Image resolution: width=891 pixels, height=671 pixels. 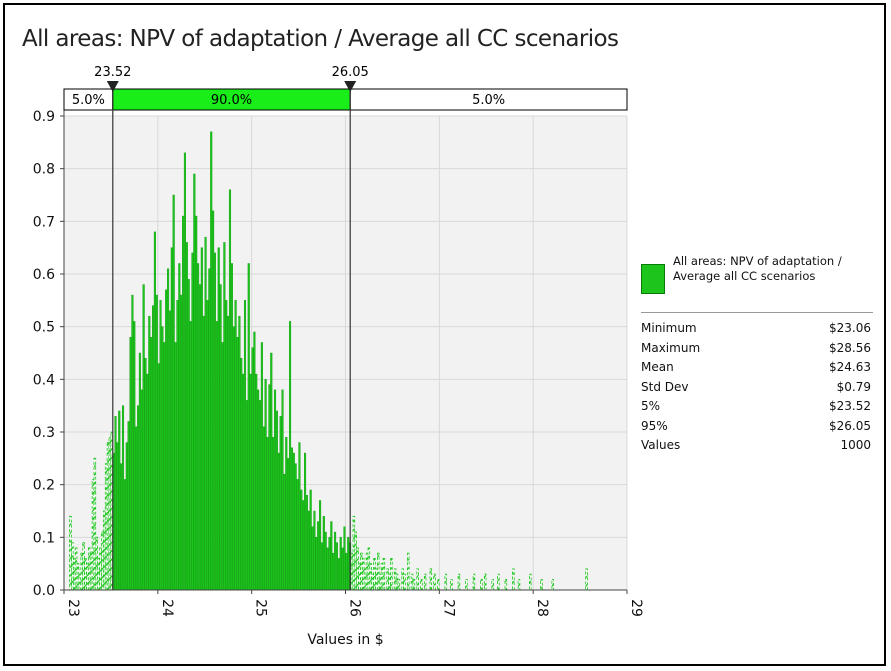 I want to click on stat-row: Maximum $28.56, so click(x=756, y=349).